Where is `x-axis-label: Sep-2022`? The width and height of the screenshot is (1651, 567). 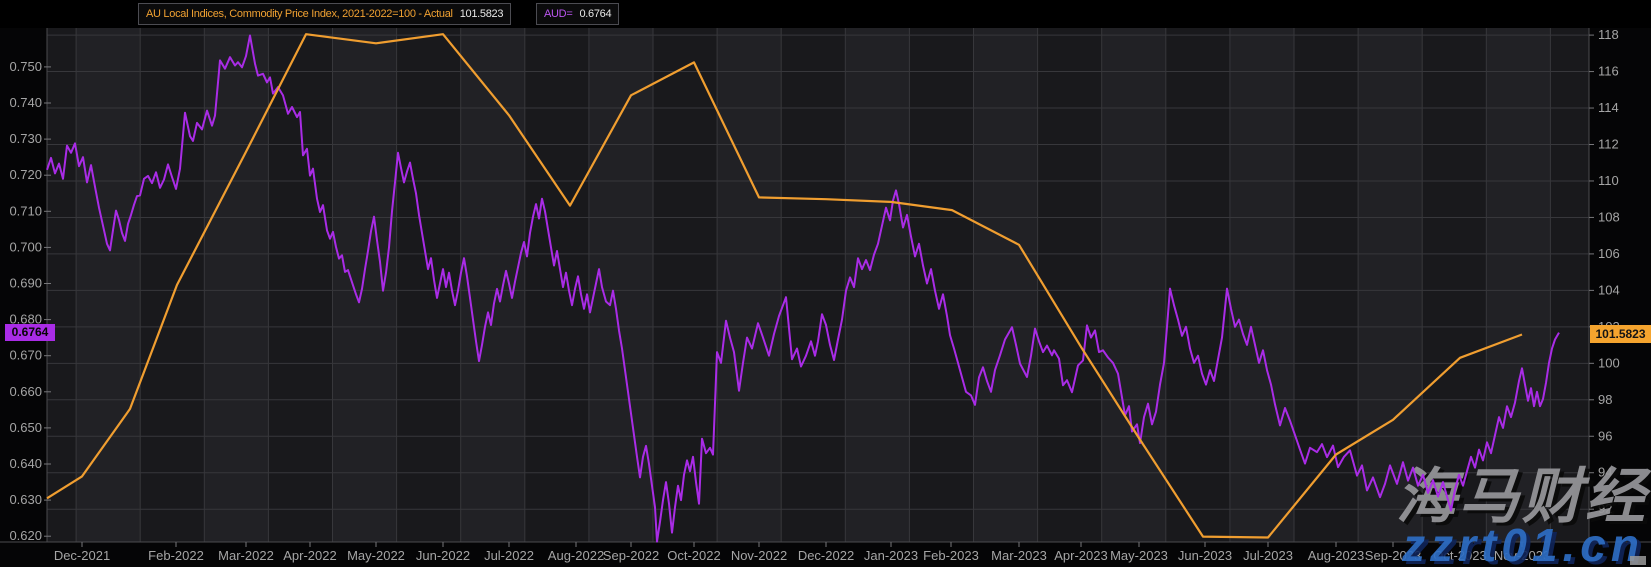
x-axis-label: Sep-2022 is located at coordinates (631, 555).